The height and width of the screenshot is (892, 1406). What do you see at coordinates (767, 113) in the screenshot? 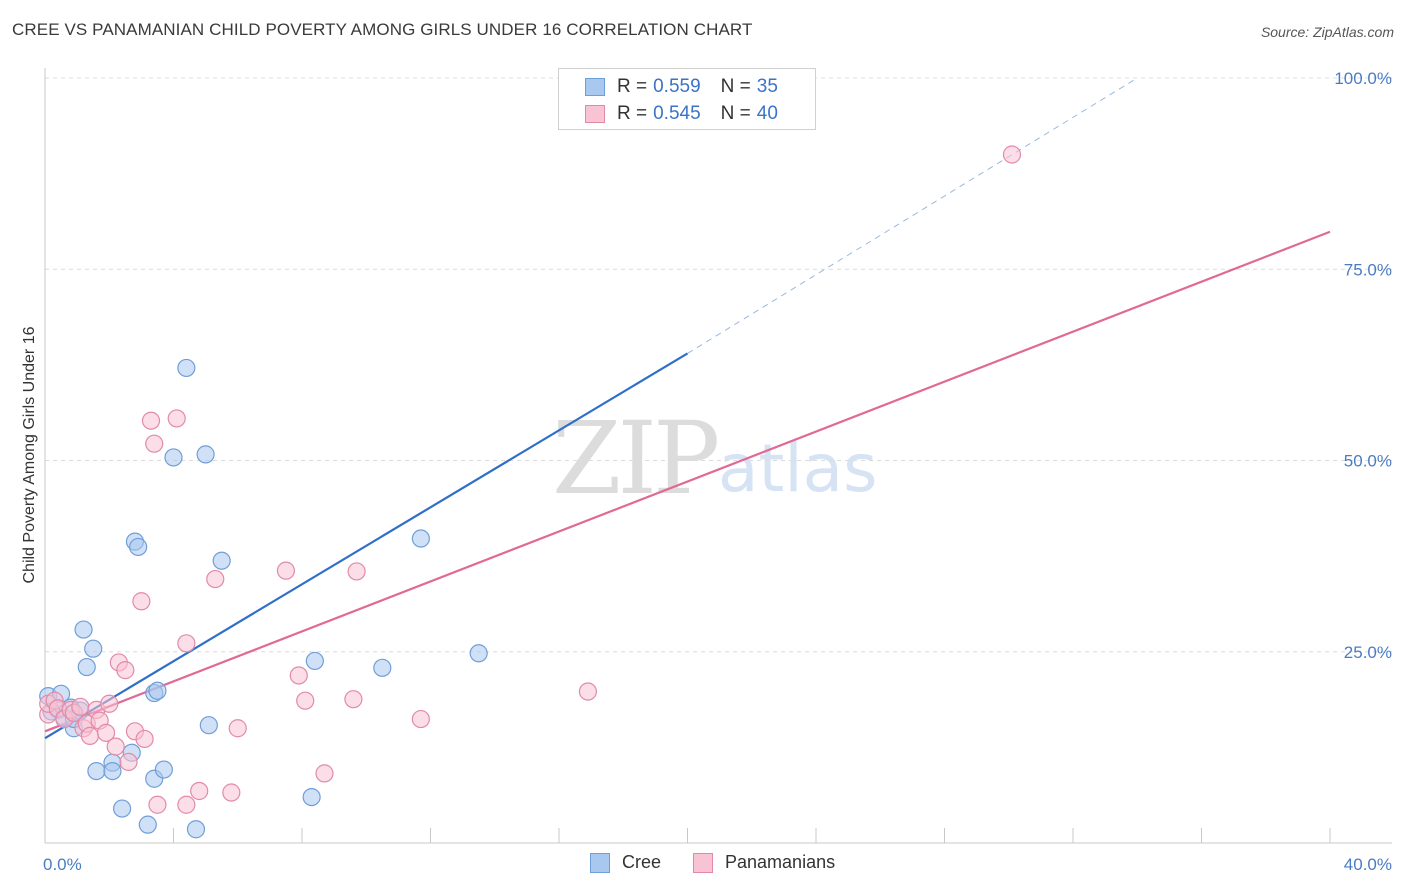
I see `legend-n-value: 40` at bounding box center [767, 113].